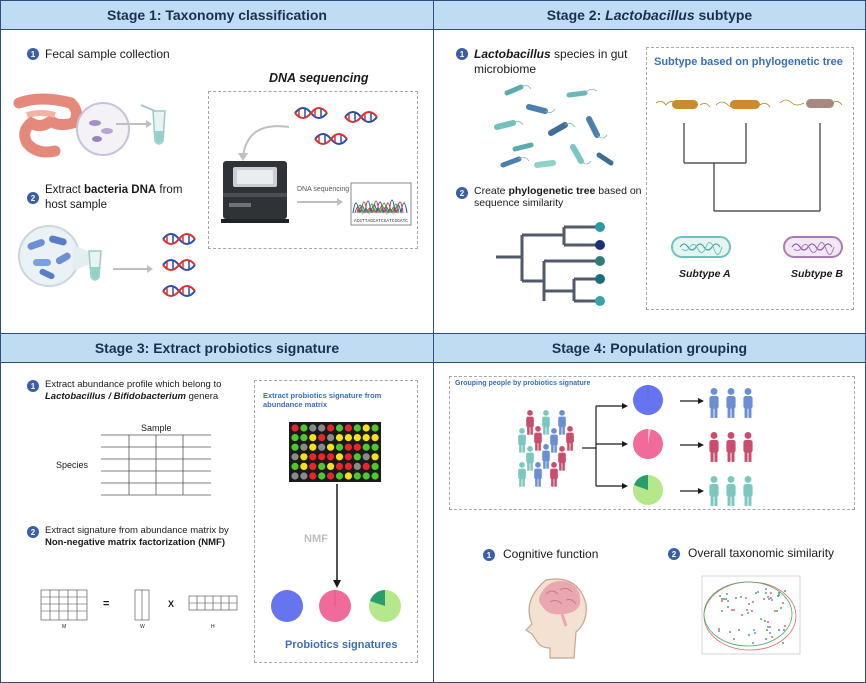 The height and width of the screenshot is (683, 866). I want to click on taxonomic-similarity-label: Overall taxonomic similarity, so click(761, 553).